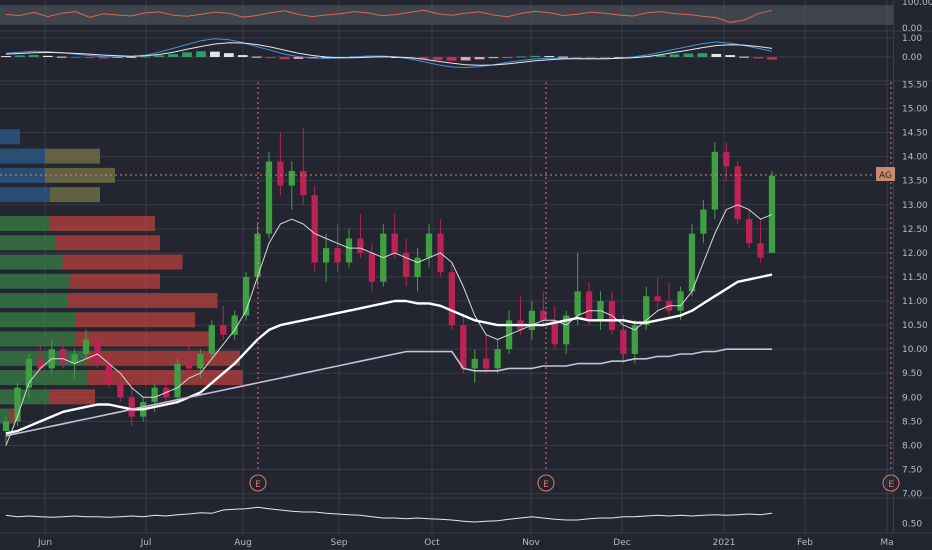  I want to click on price-tick-label: 9.00, so click(912, 398).